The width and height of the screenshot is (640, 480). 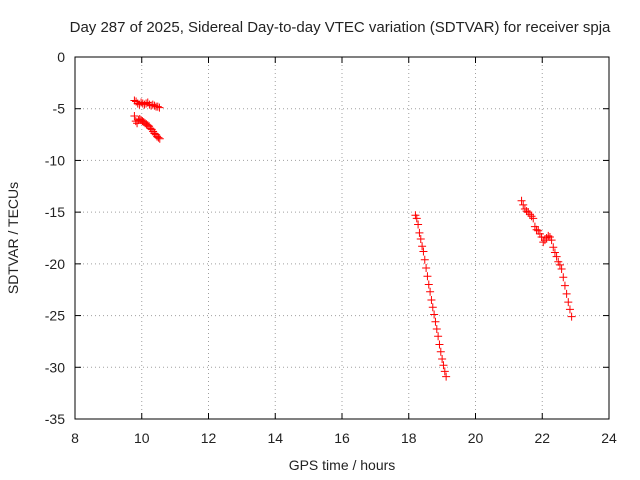 I want to click on y-axis-label: SDTVAR / TECUs, so click(x=13, y=238).